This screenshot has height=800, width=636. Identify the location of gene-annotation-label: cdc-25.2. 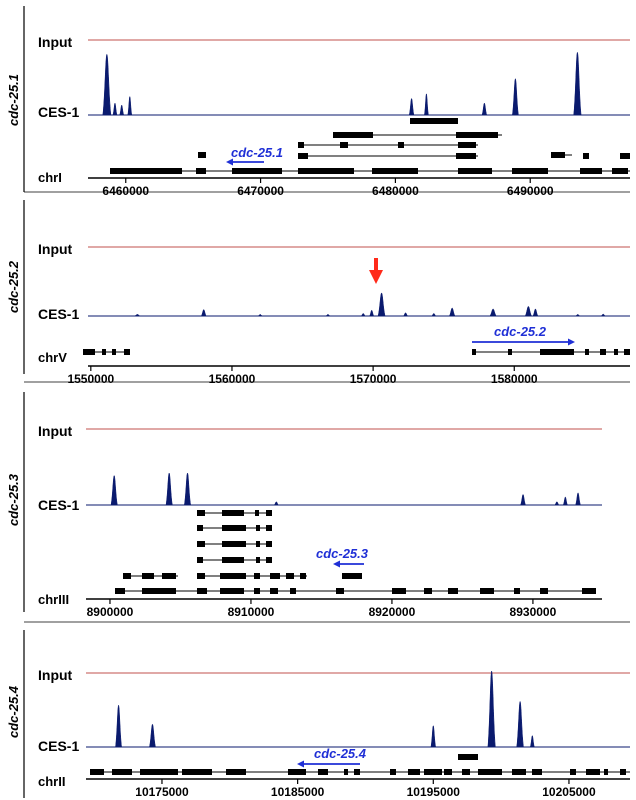
(520, 331).